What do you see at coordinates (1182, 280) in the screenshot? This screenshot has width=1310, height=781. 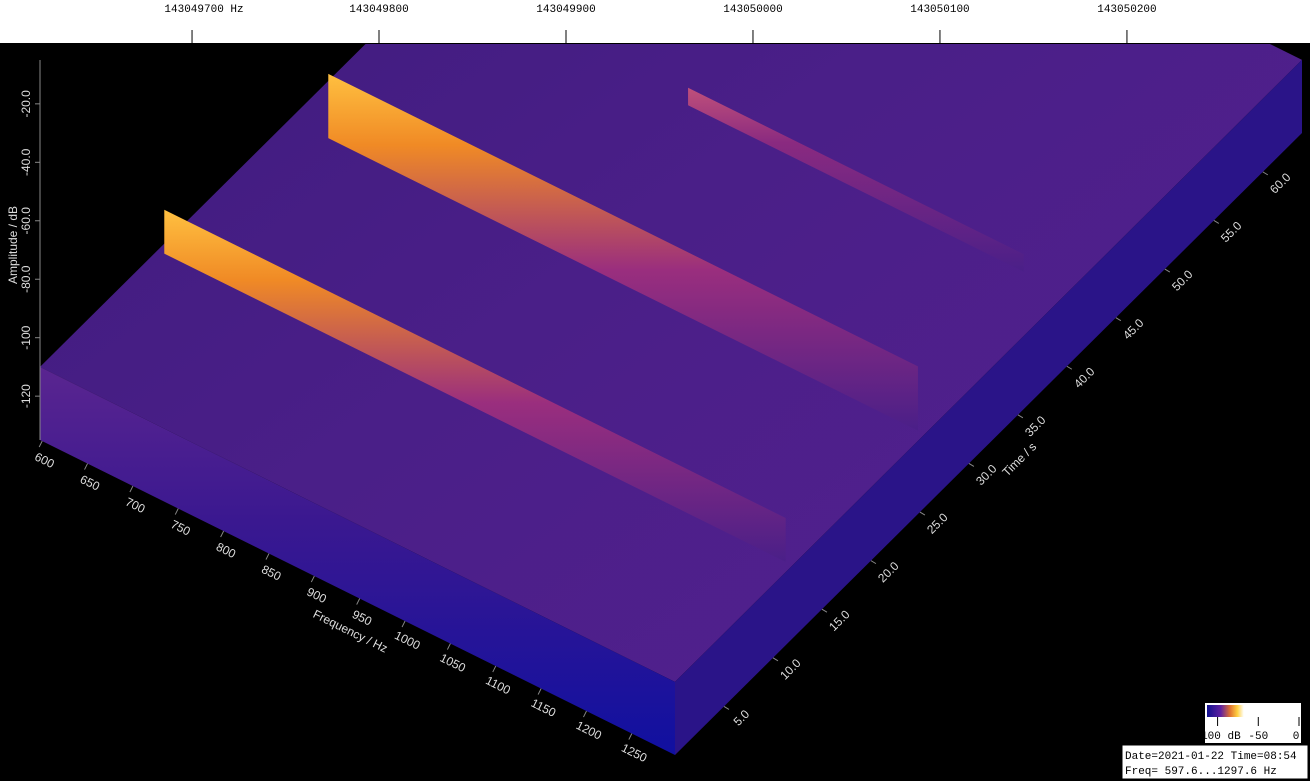 I see `t-tick-label: 50.0` at bounding box center [1182, 280].